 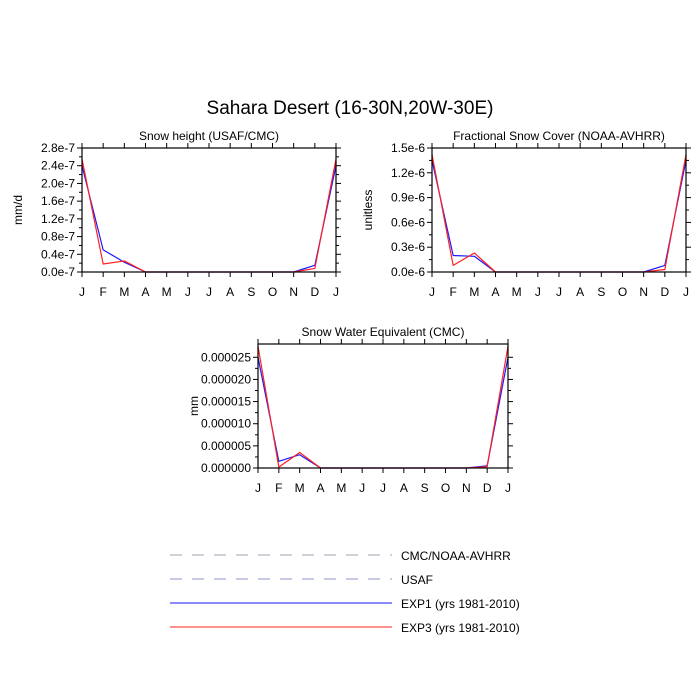 What do you see at coordinates (301, 580) in the screenshot?
I see `legend-item-usaf: USAF` at bounding box center [301, 580].